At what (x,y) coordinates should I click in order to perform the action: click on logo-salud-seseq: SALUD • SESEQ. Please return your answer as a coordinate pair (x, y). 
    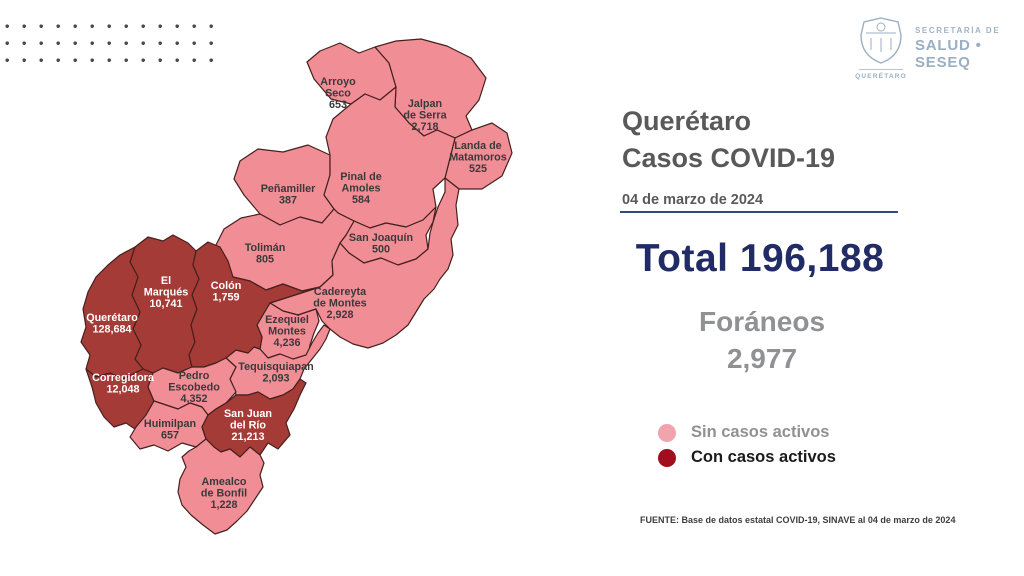
    Looking at the image, I should click on (948, 53).